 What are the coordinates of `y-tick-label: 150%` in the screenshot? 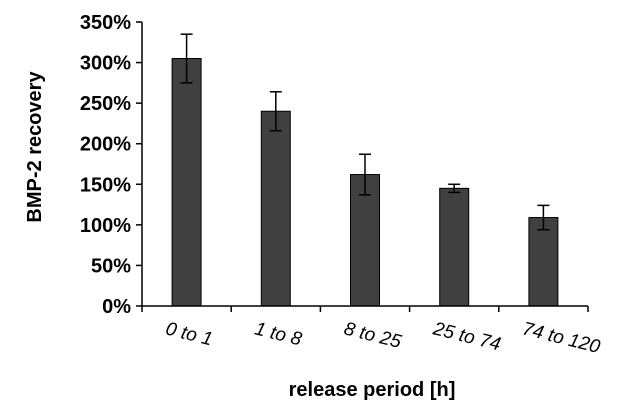 It's located at (105, 185).